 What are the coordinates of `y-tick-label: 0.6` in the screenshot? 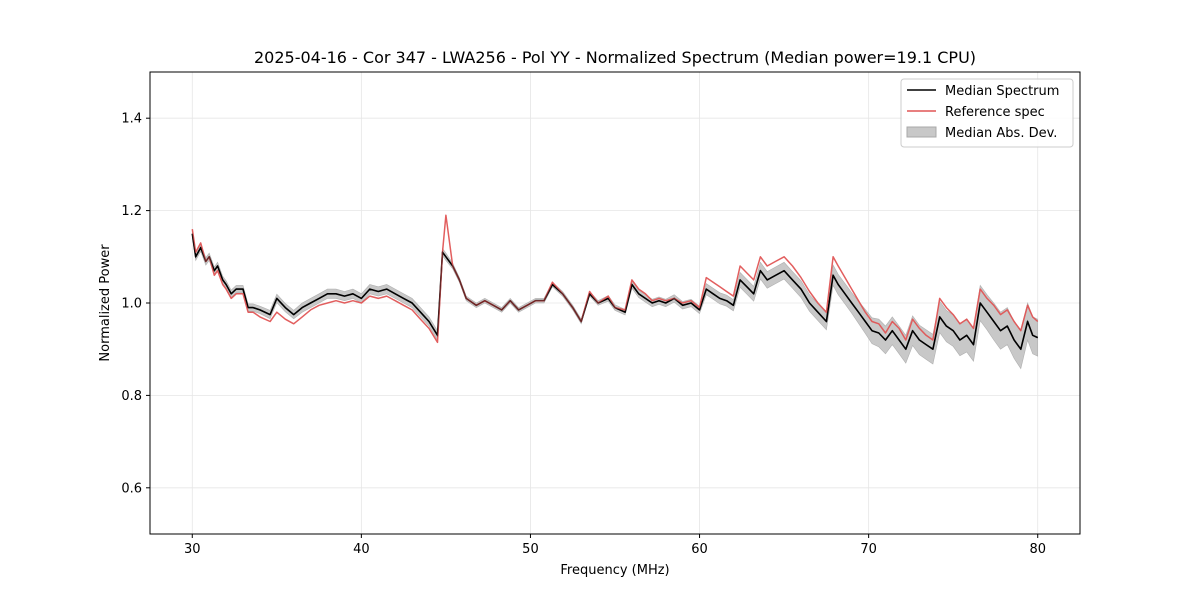 It's located at (131, 488).